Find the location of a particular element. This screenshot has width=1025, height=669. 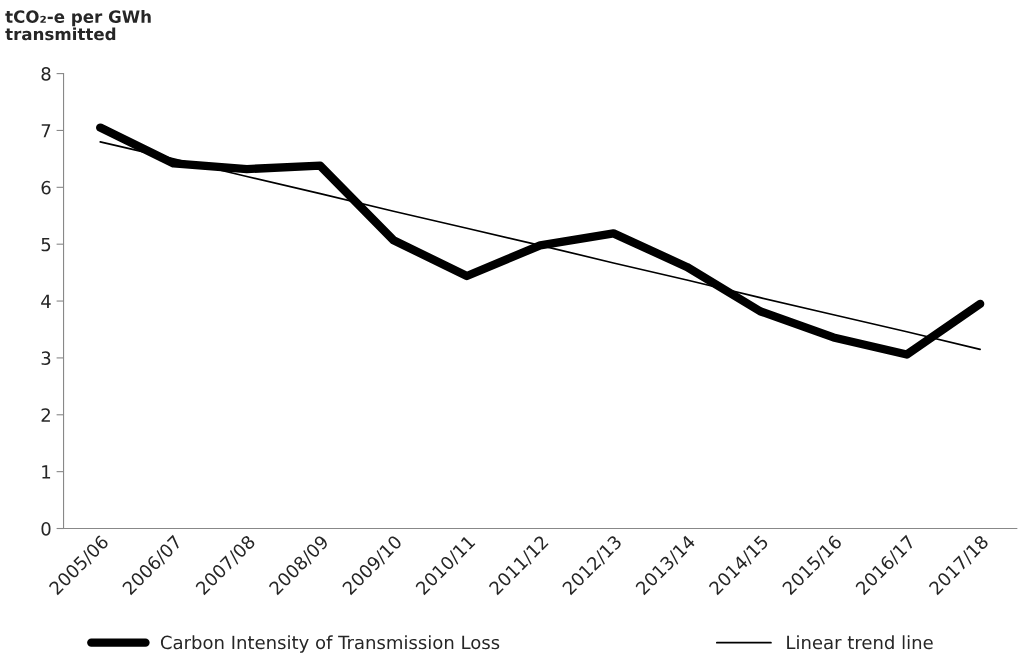

legend-label: Linear trend line is located at coordinates (860, 642).